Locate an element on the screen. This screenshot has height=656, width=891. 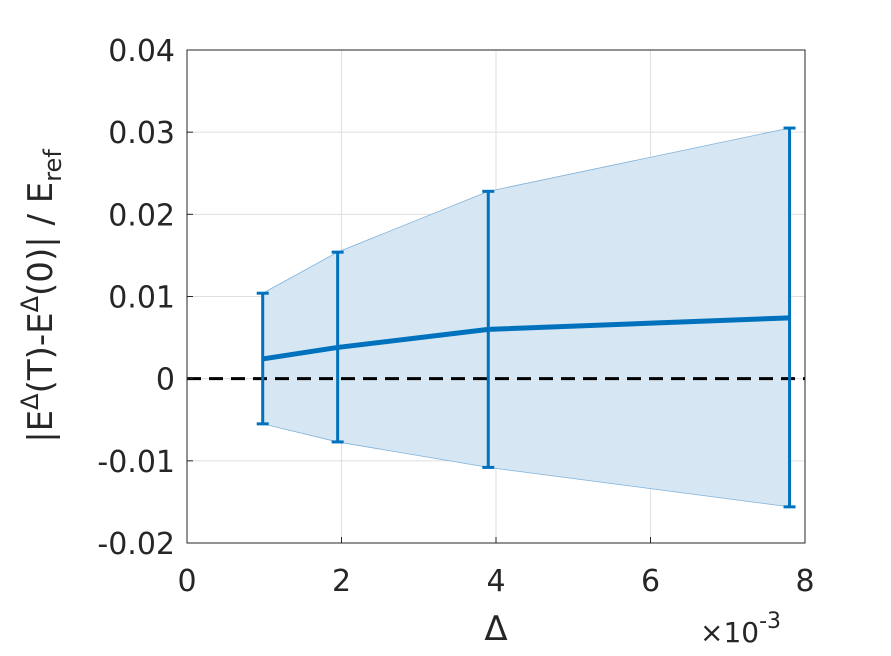
x-ticks: 0 2 4 6 8 is located at coordinates (496, 568).